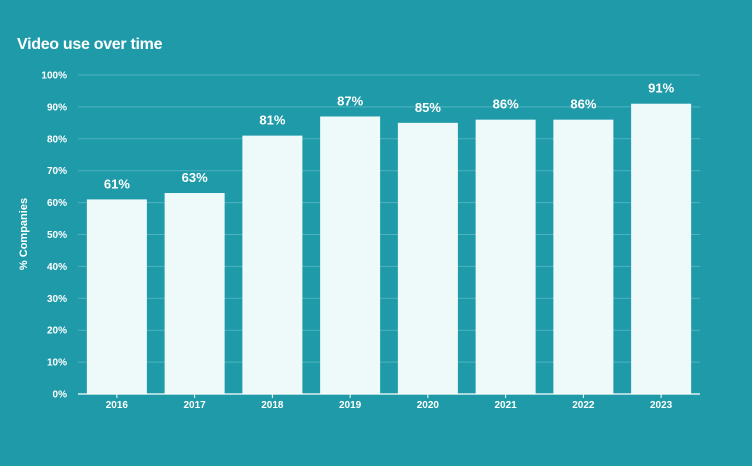  Describe the element at coordinates (506, 405) in the screenshot. I see `x-tick-label: 2021` at that location.